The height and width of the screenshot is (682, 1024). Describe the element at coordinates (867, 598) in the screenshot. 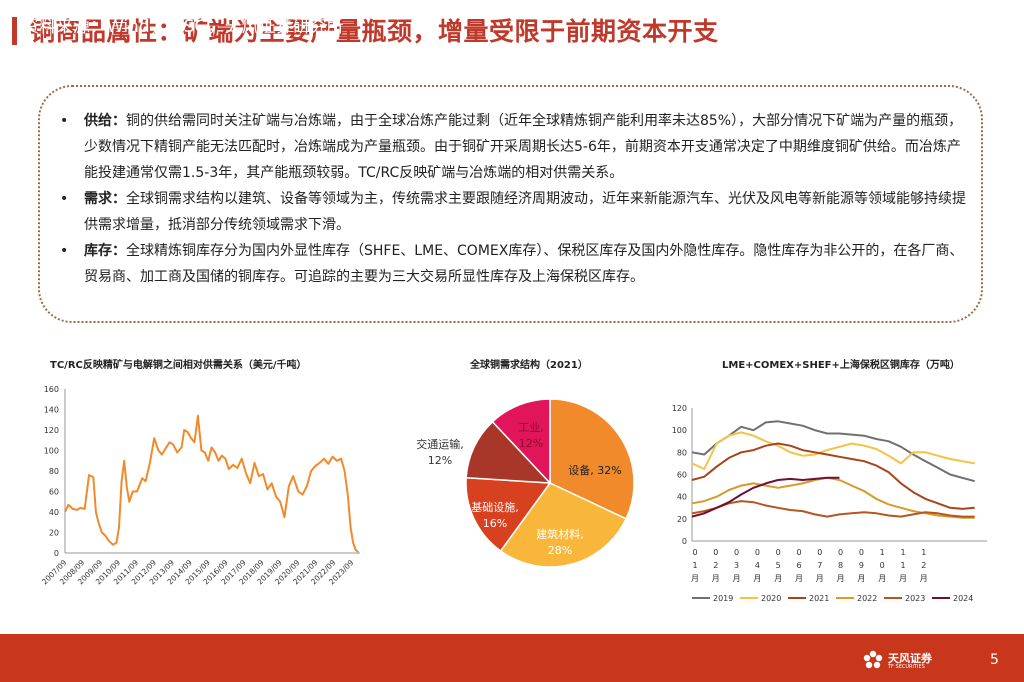

I see `legend-label: 2022` at that location.